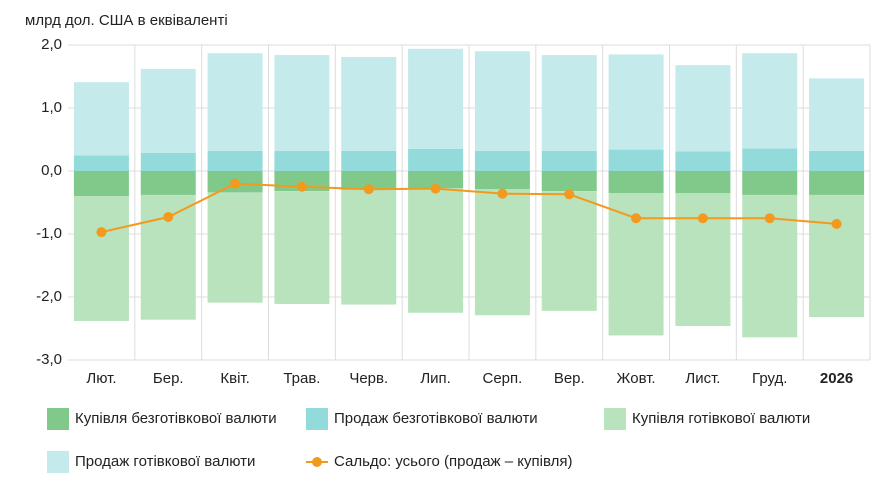  Describe the element at coordinates (453, 461) in the screenshot. I see `legend-label: Сальдо: усього (продаж – купівля)` at that location.